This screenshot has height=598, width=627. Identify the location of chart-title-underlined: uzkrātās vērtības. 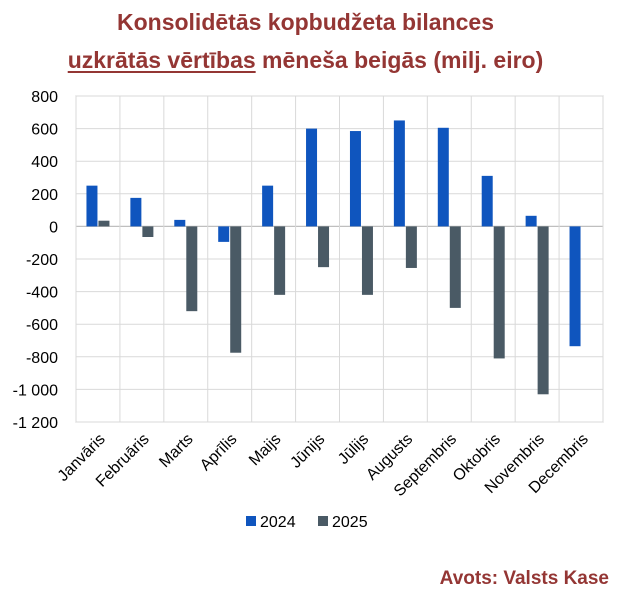
(161, 60).